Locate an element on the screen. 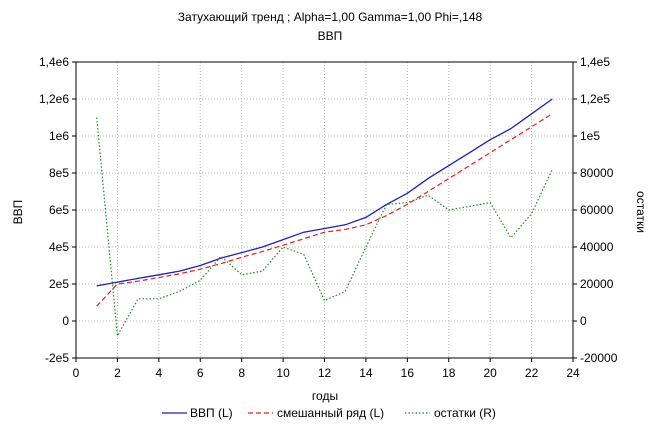 The height and width of the screenshot is (434, 658). legend-label-1: ВВП (L) is located at coordinates (211, 413).